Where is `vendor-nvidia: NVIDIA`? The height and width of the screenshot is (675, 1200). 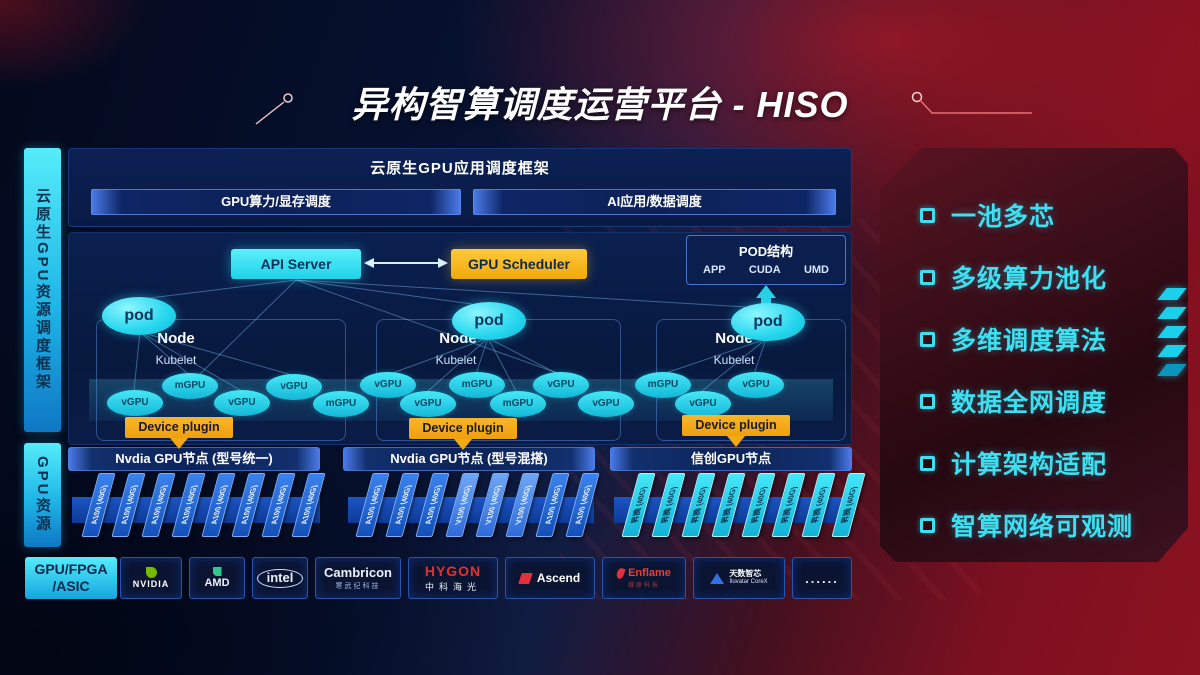 vendor-nvidia: NVIDIA is located at coordinates (151, 578).